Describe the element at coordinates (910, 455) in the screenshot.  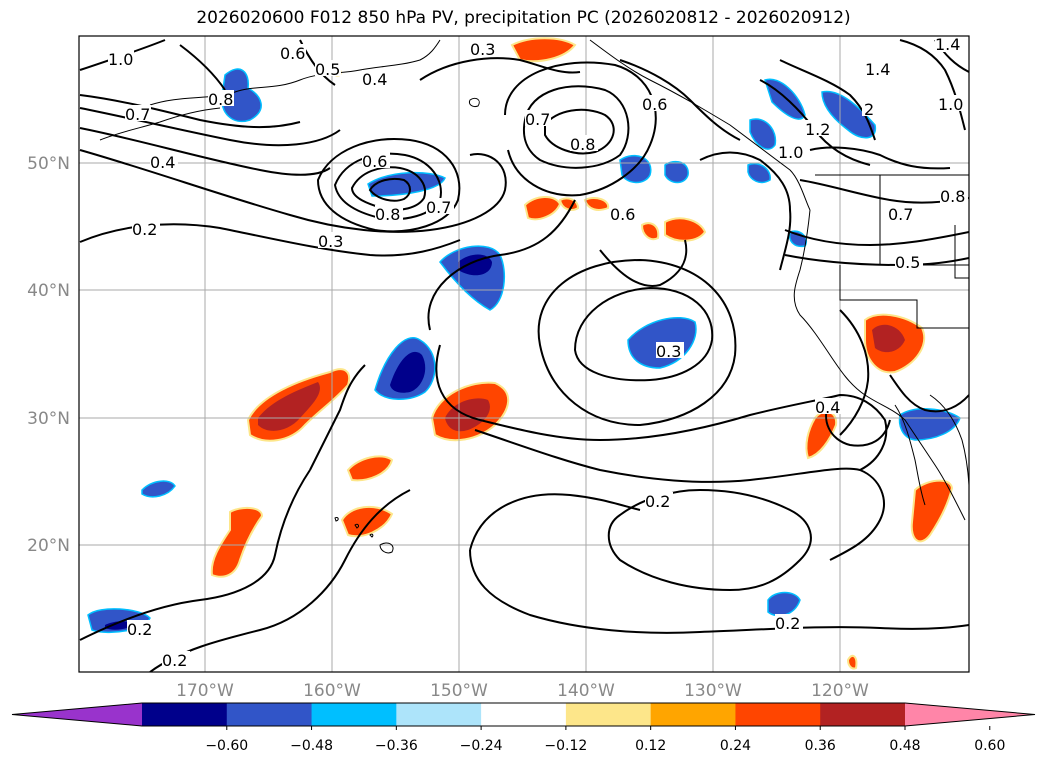
I see `baja-coast` at that location.